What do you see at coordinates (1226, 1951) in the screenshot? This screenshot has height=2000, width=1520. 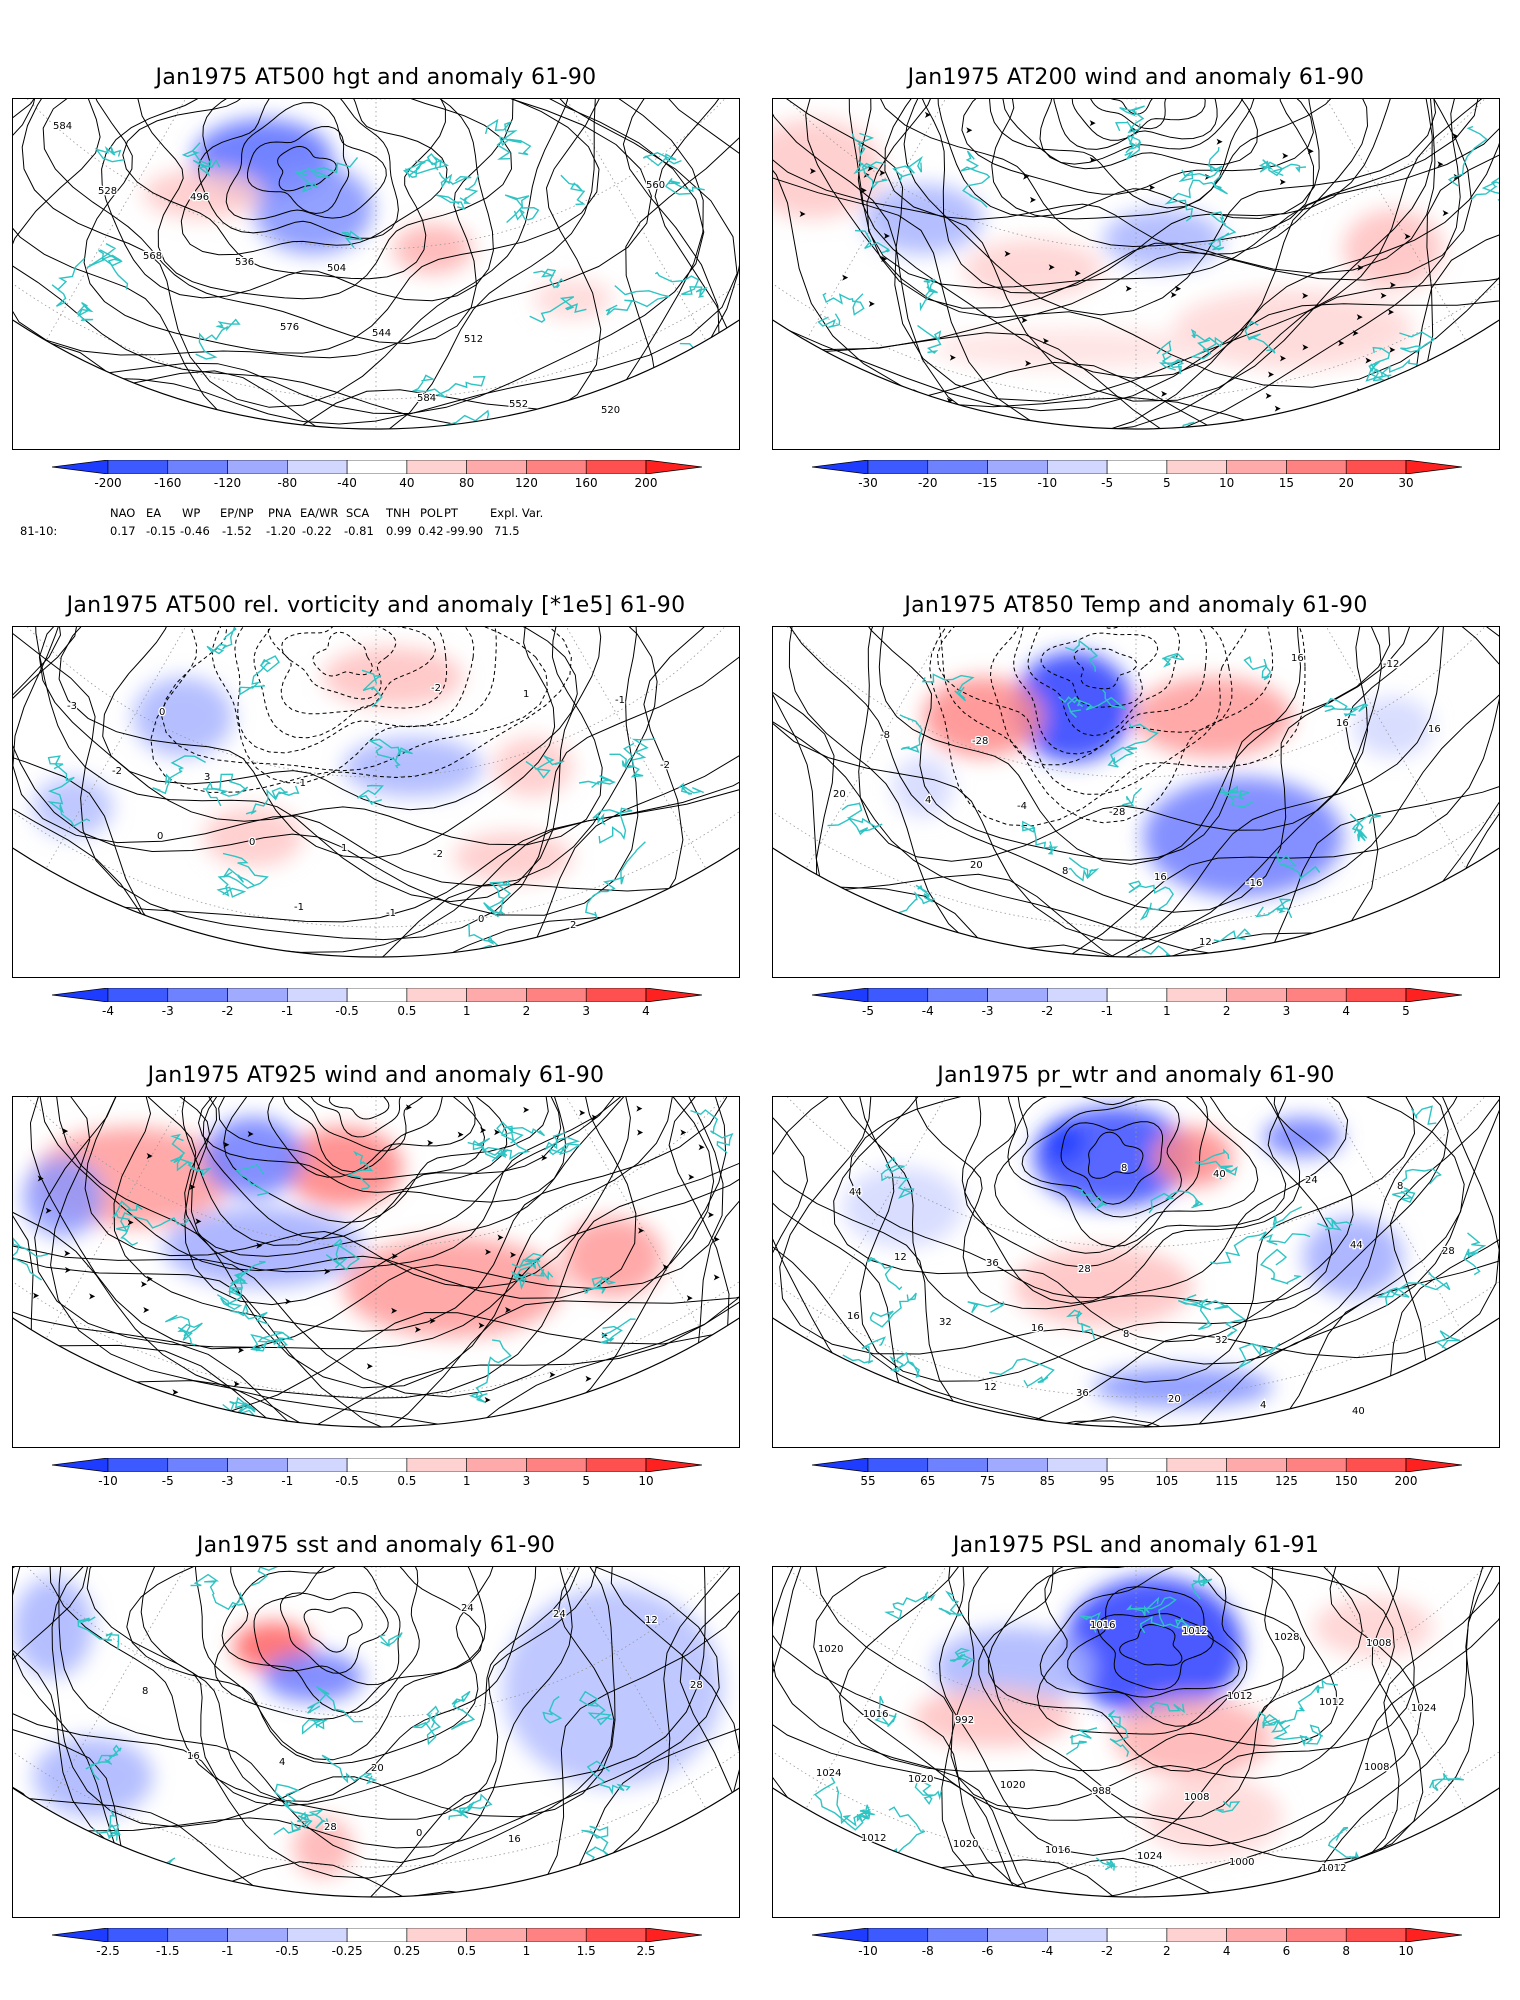 I see `colorbar-tick-label: 4` at bounding box center [1226, 1951].